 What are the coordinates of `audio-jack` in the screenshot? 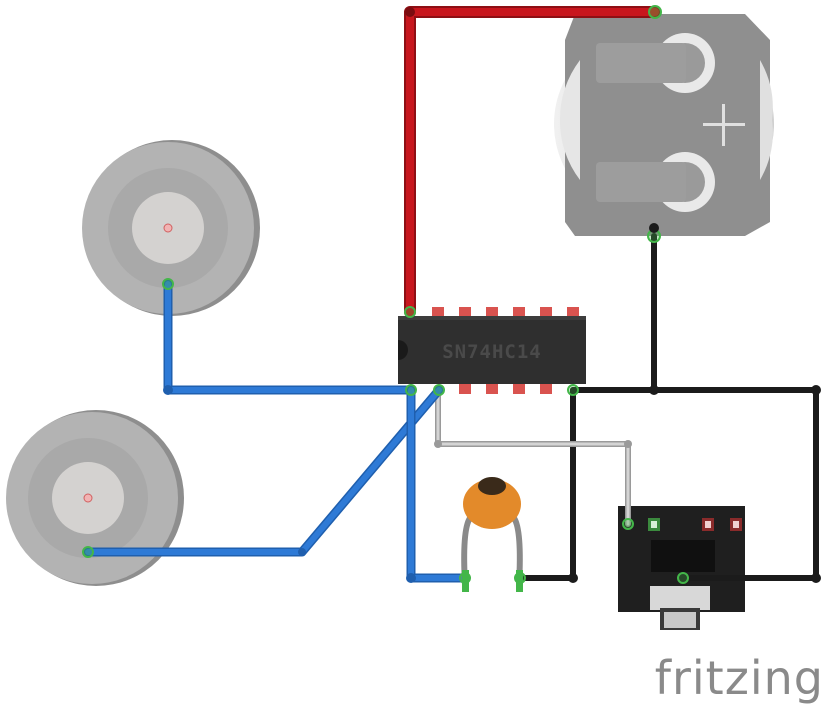 It's located at (681, 568).